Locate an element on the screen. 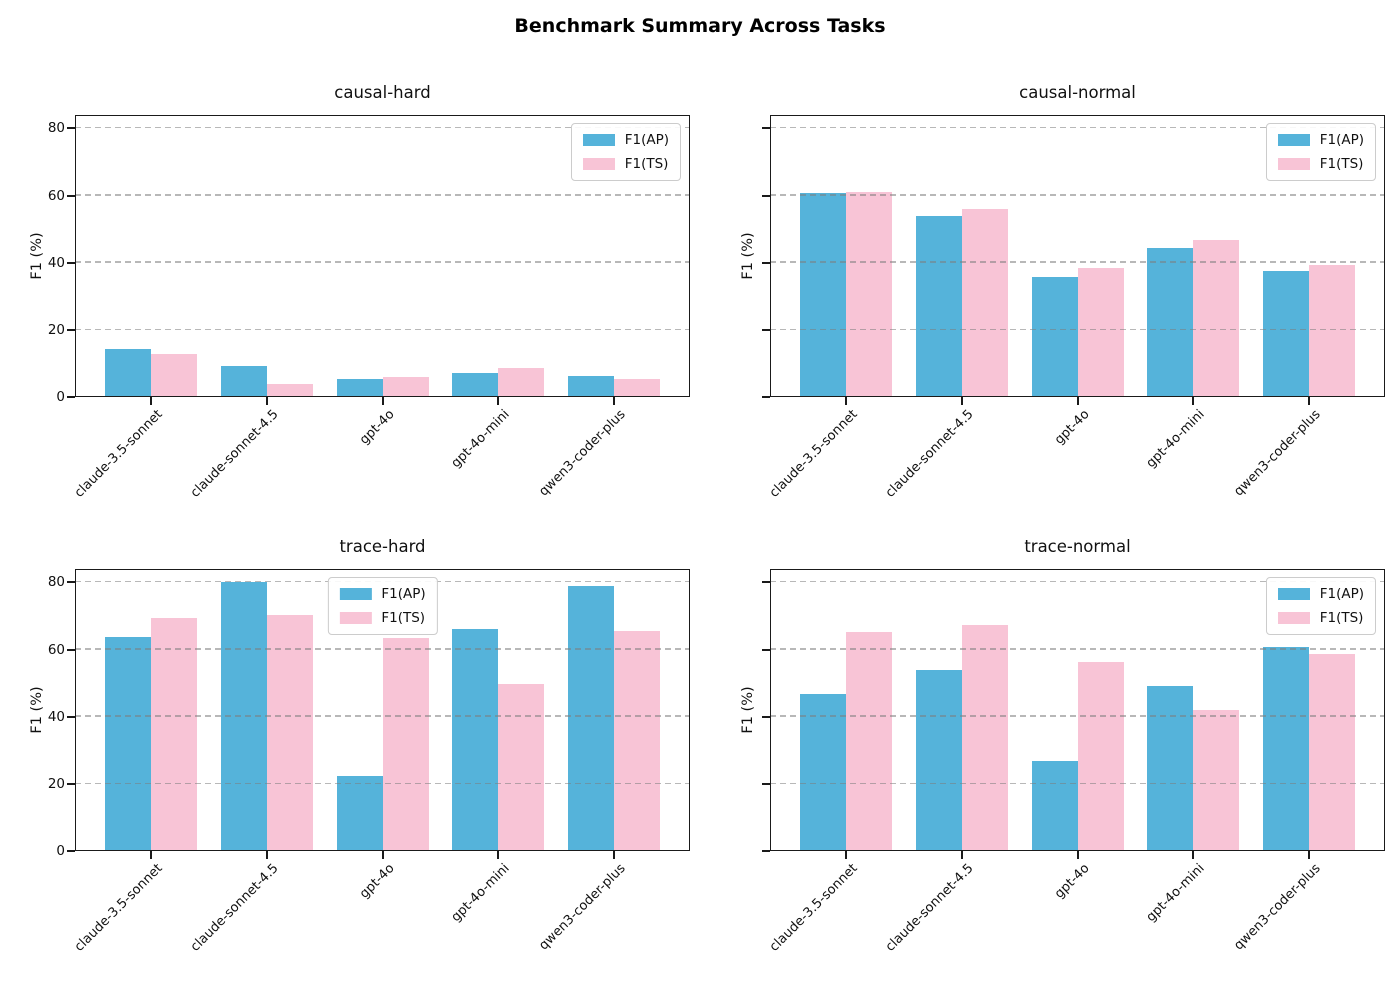  plot-area is located at coordinates (382, 256).